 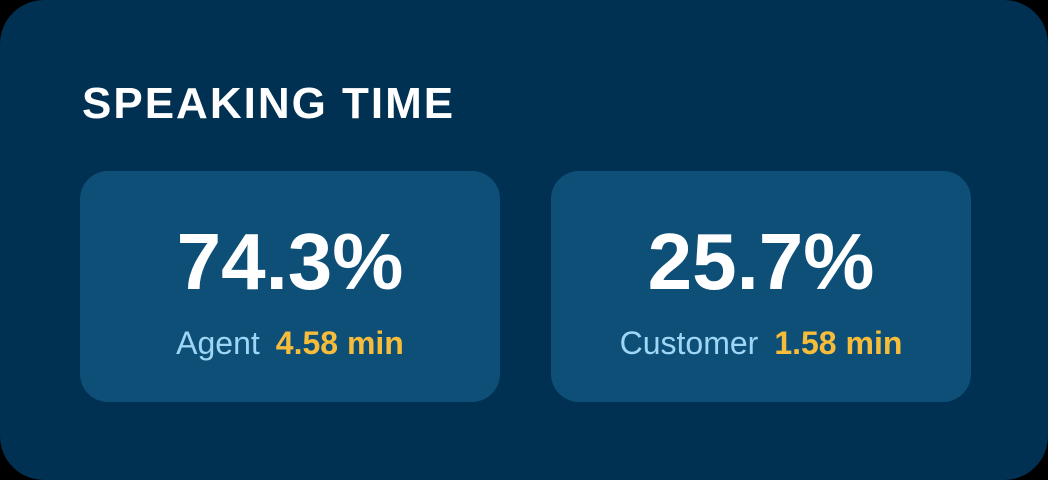 I want to click on agent-role-label: Agent, so click(x=218, y=343).